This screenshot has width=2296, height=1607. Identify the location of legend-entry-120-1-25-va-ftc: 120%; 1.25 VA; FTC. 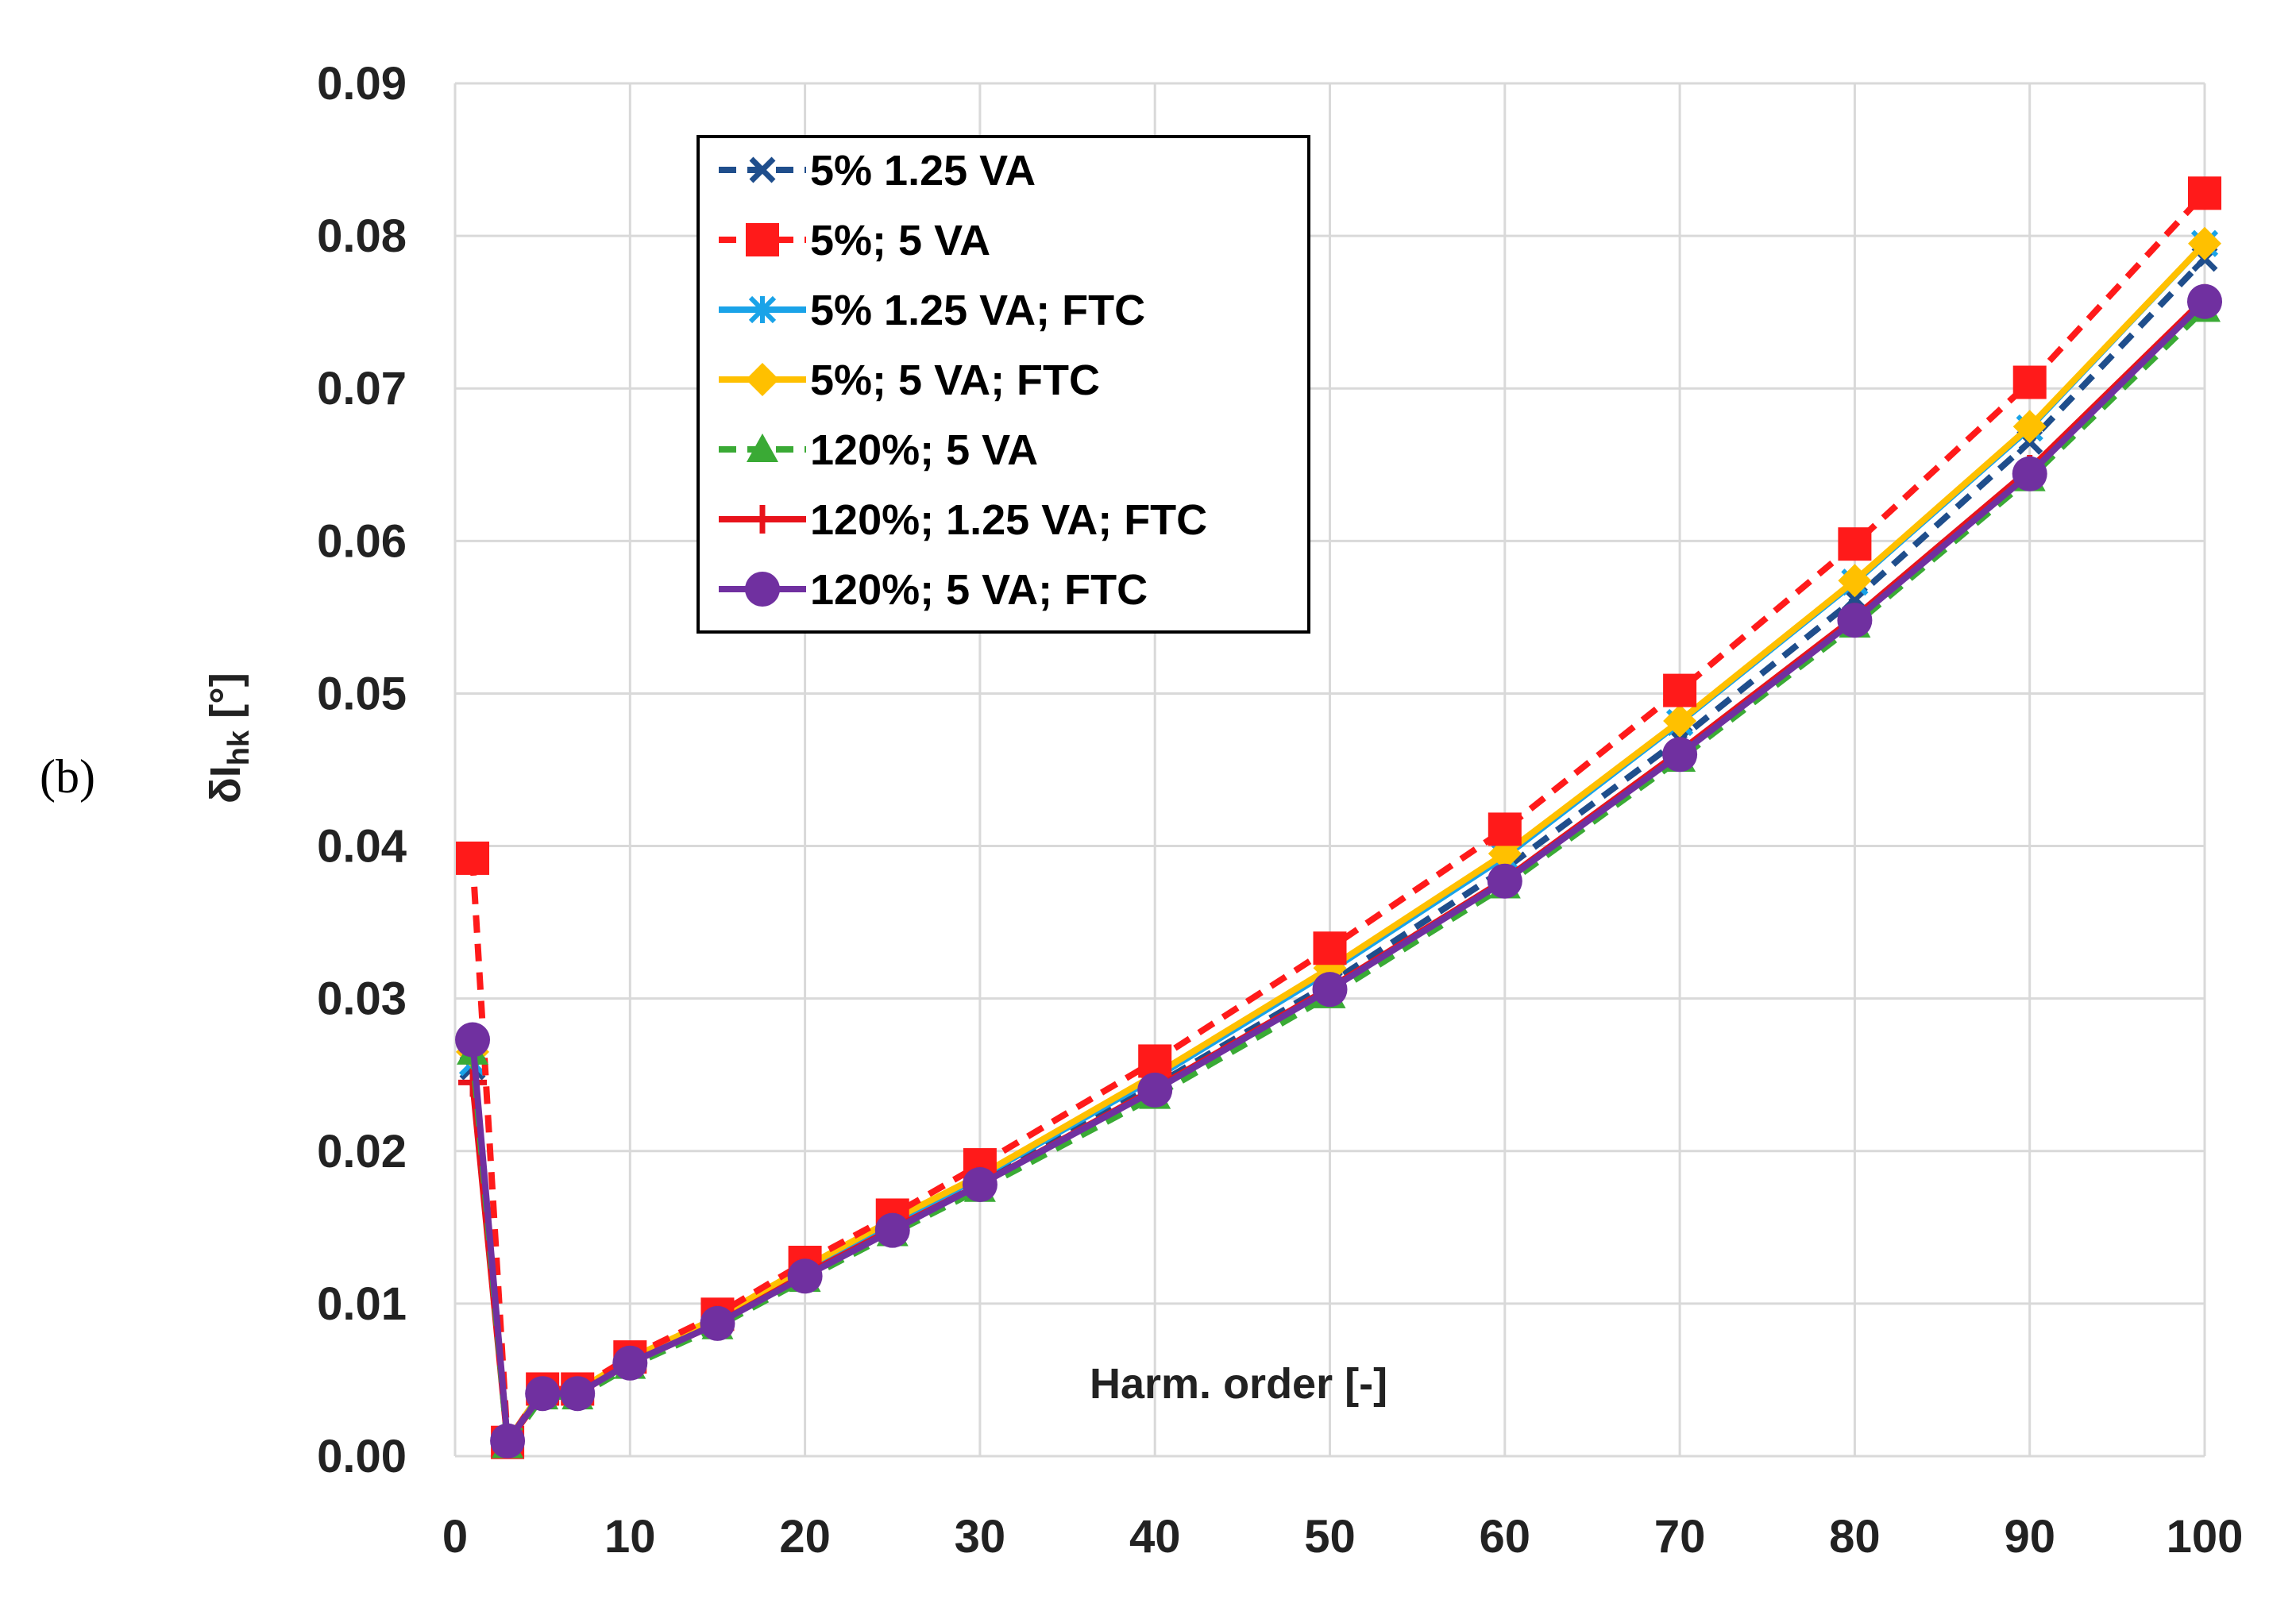
(963, 520).